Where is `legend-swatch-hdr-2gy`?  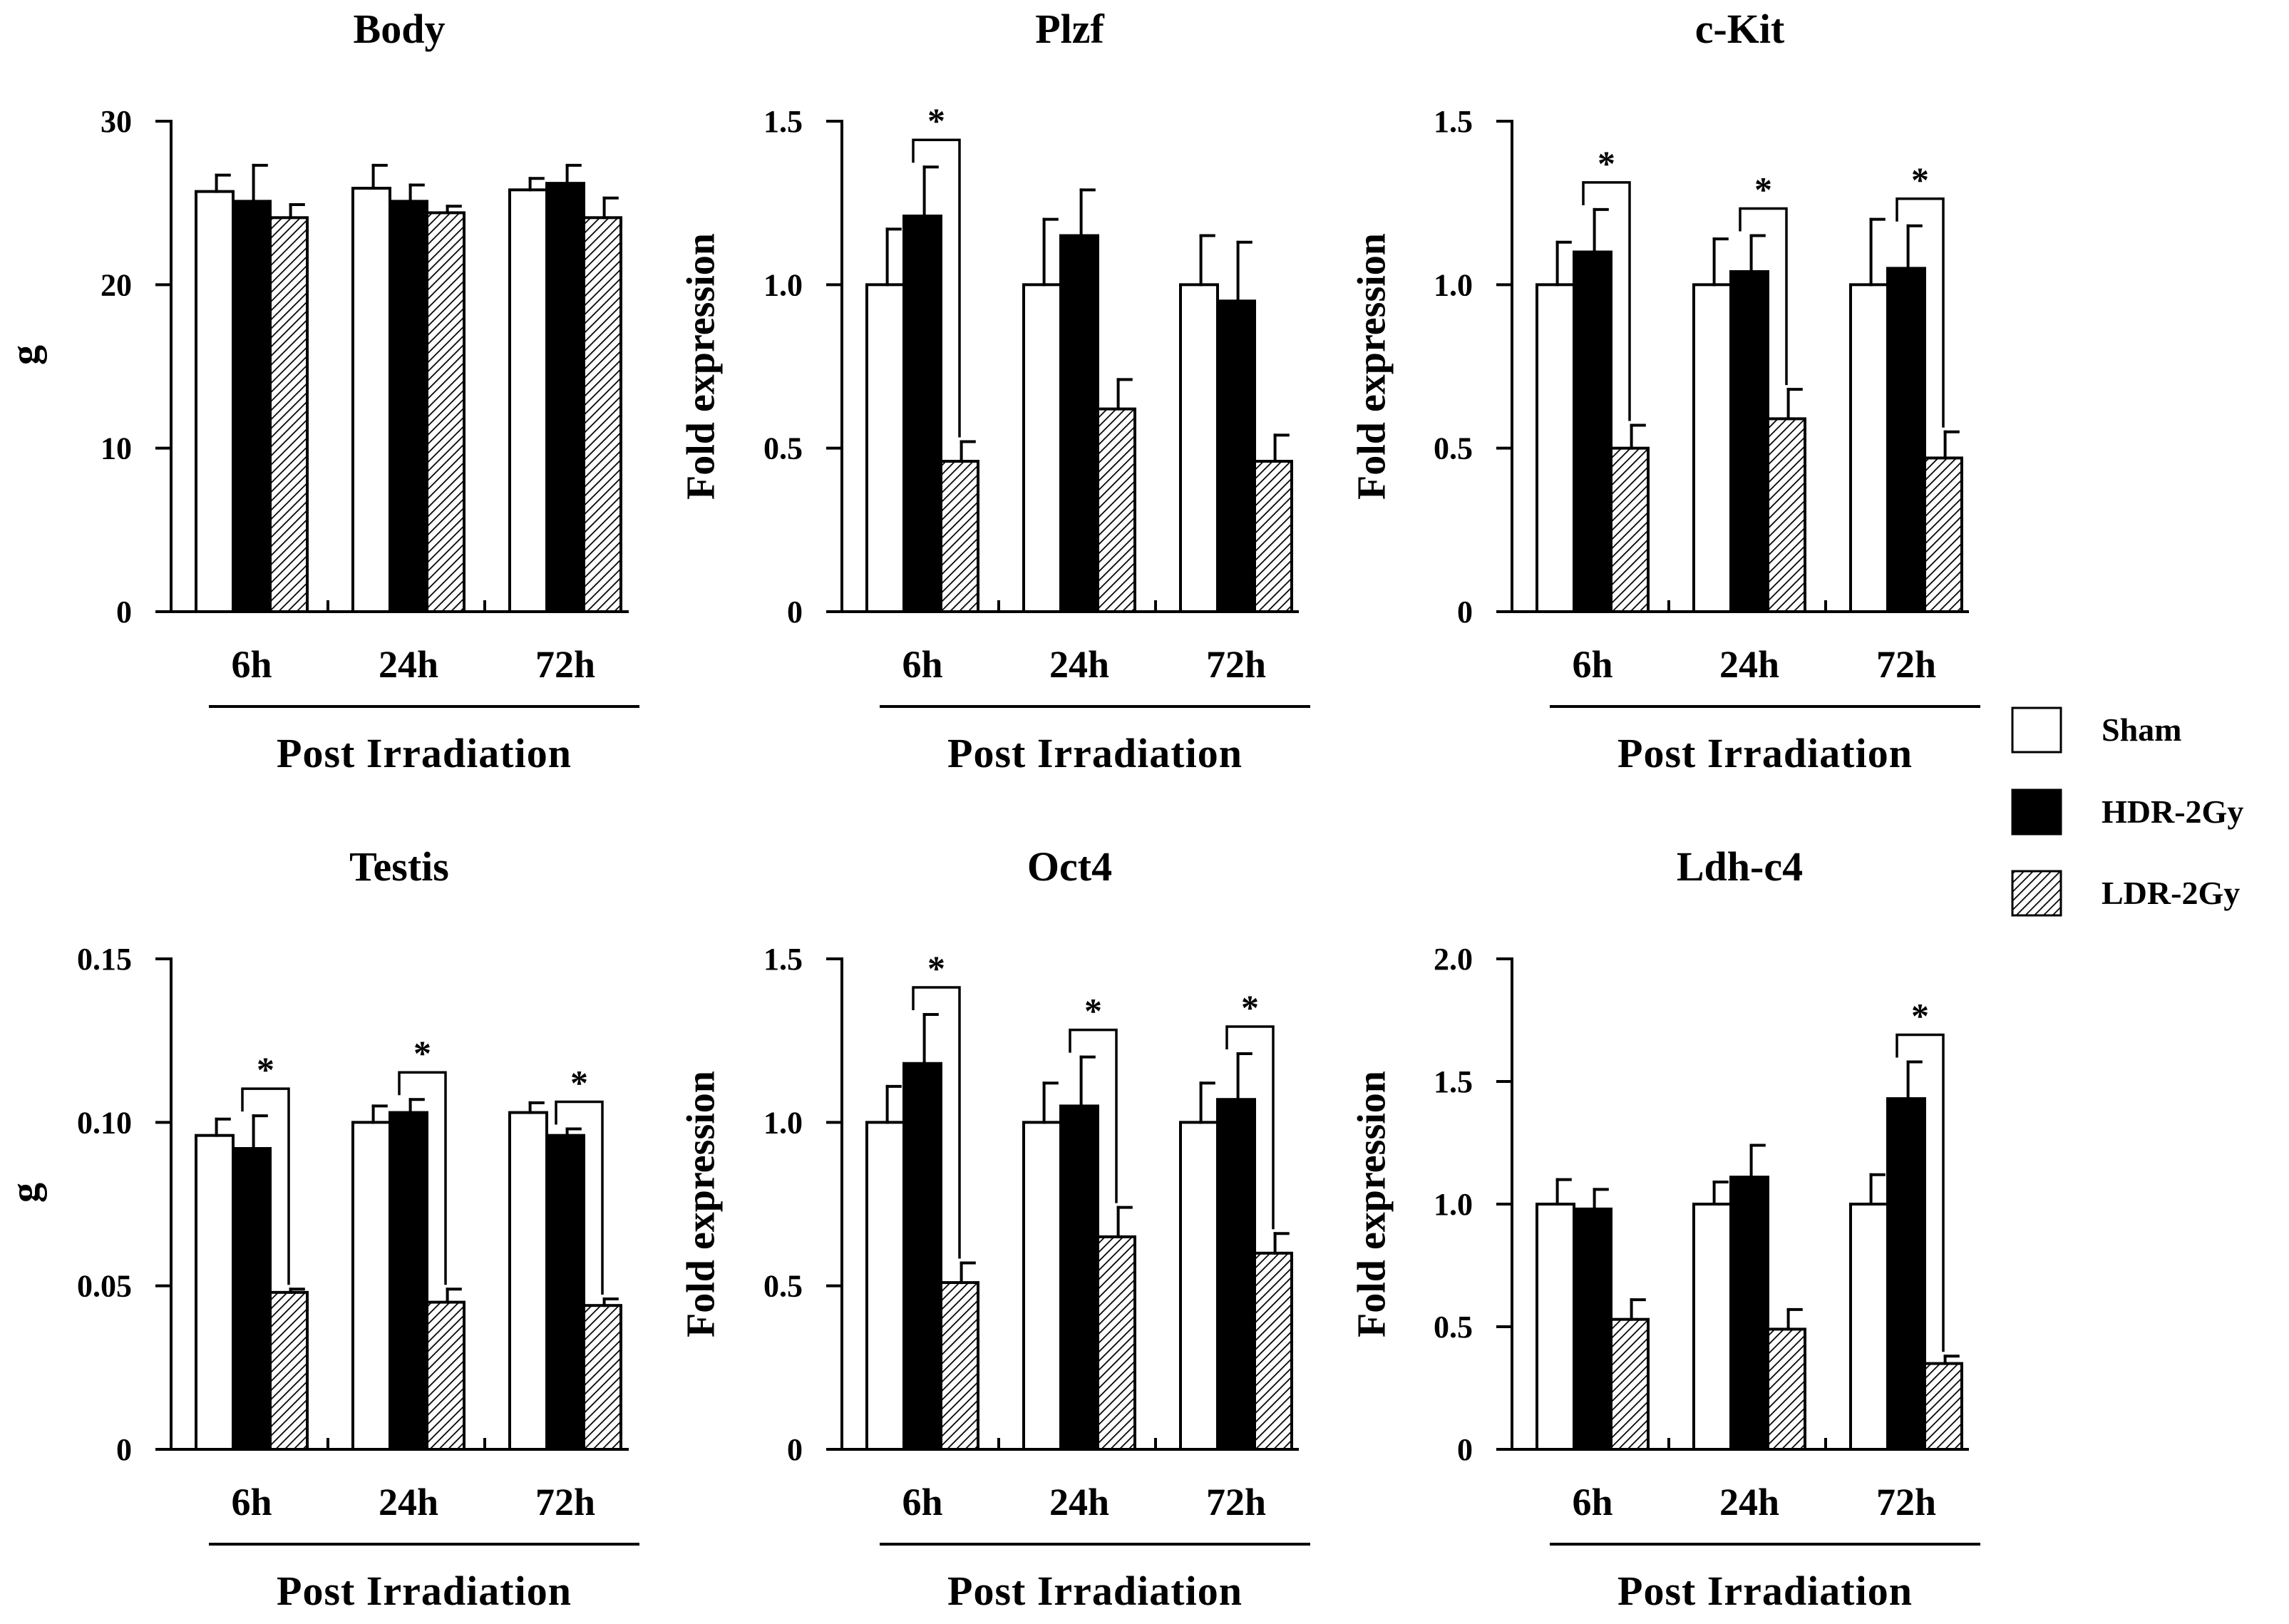 legend-swatch-hdr-2gy is located at coordinates (2037, 812).